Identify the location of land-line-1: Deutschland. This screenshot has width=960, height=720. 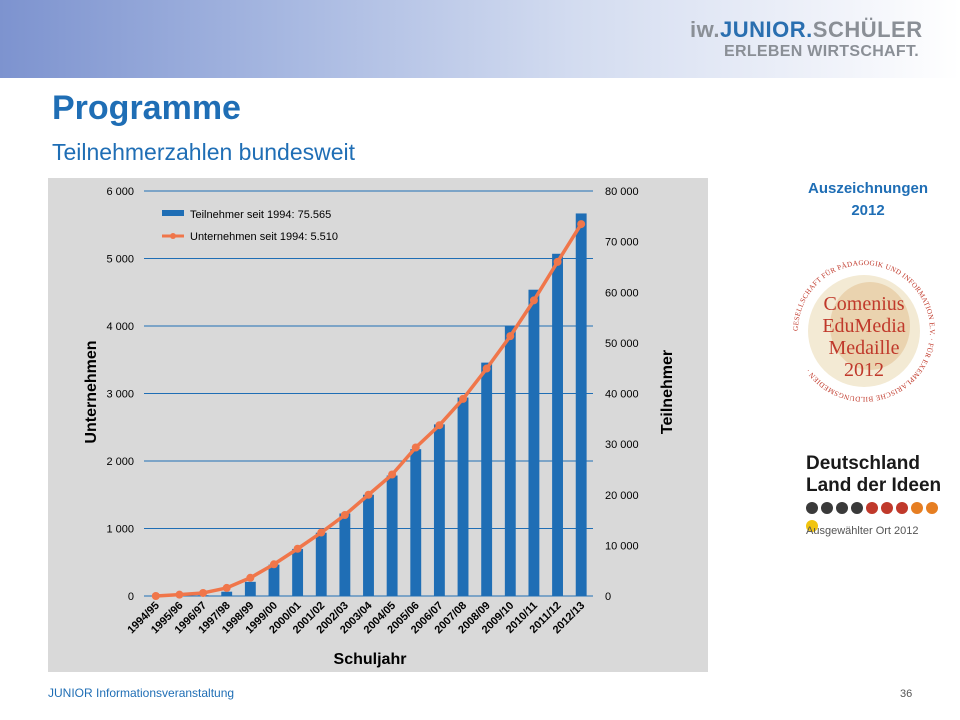
(863, 463).